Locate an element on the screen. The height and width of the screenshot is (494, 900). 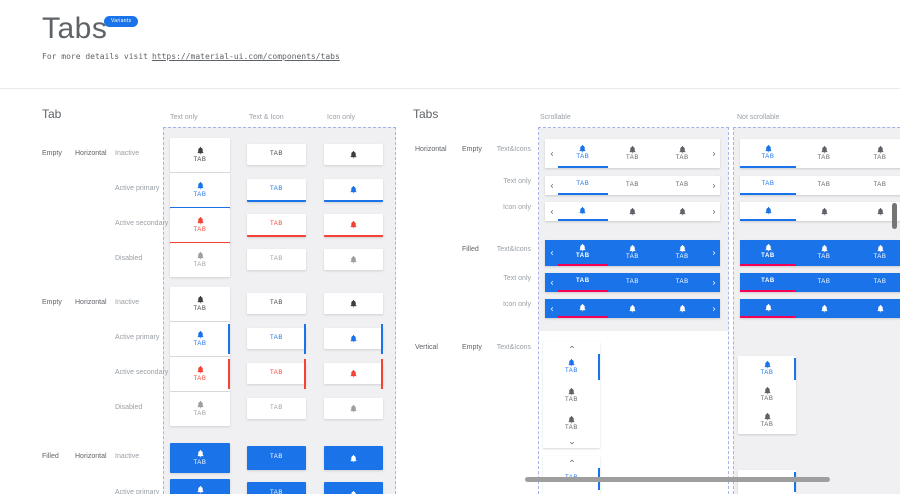
active-indicator is located at coordinates (795, 369).